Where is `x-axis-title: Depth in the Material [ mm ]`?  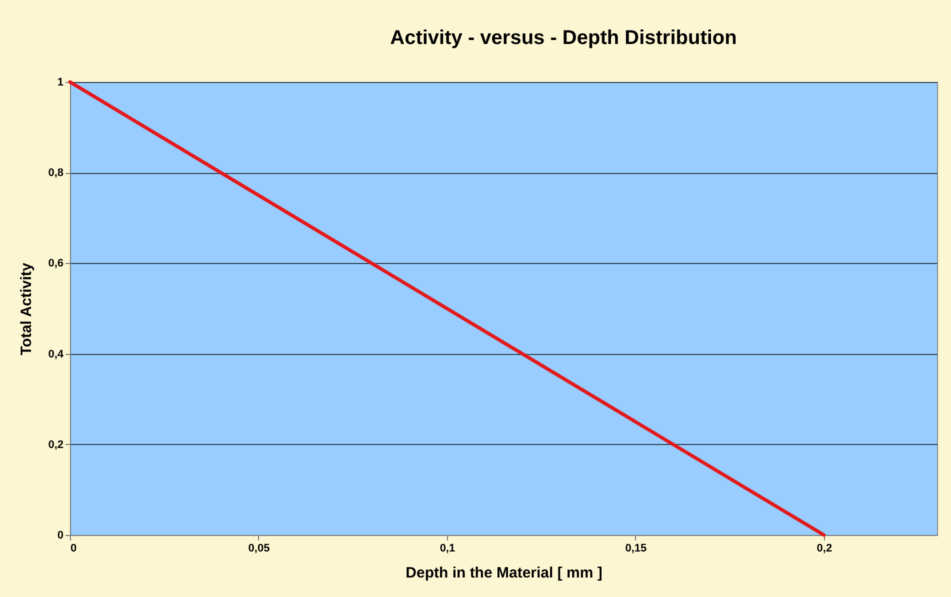
x-axis-title: Depth in the Material [ mm ] is located at coordinates (504, 573).